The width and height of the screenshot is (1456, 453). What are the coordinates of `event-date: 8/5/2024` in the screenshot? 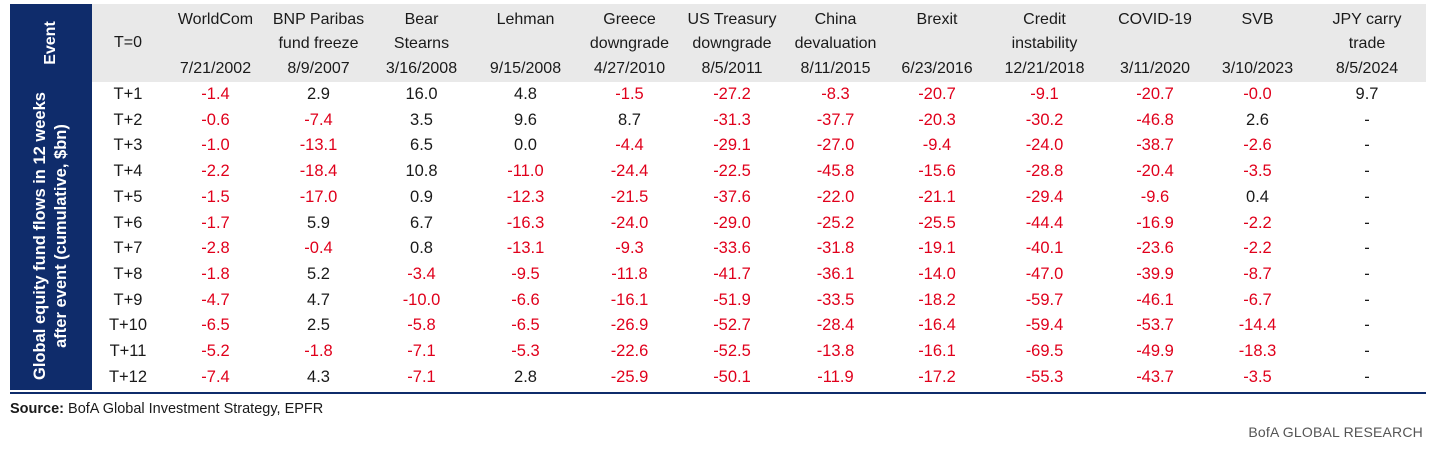 It's located at (1367, 68).